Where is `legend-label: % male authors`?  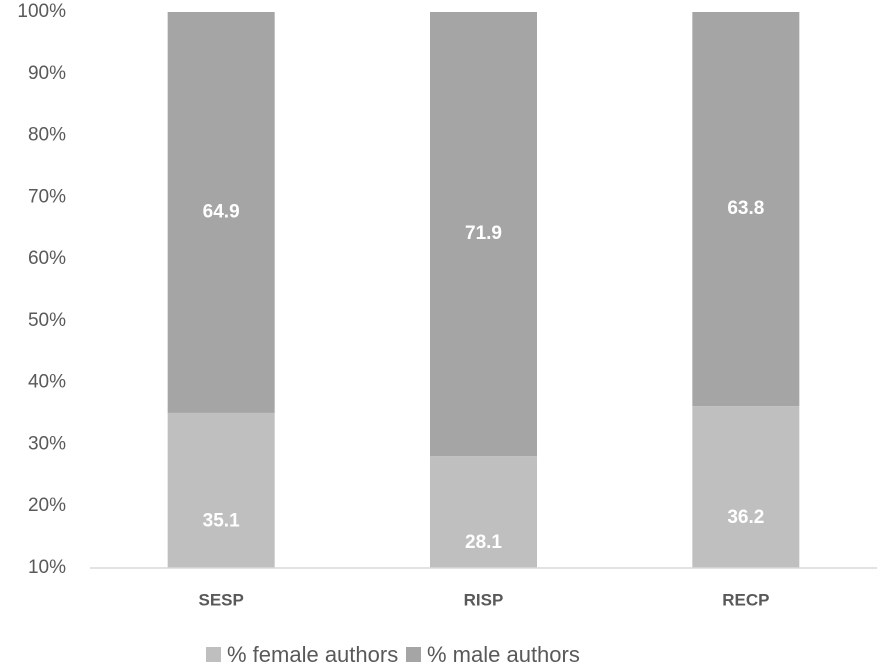 legend-label: % male authors is located at coordinates (503, 654).